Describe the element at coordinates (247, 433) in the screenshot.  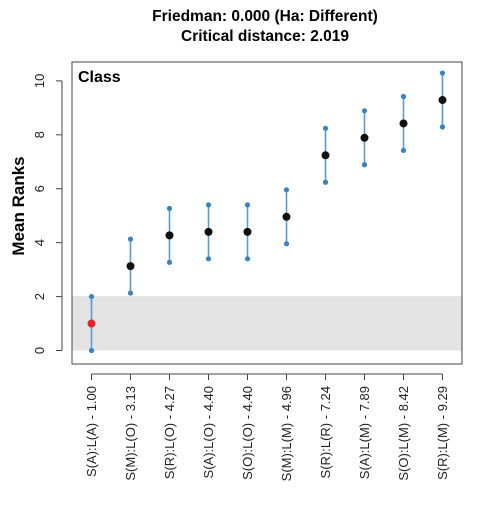
I see `x-tick-label: S(O):L(O) - 4.40` at that location.